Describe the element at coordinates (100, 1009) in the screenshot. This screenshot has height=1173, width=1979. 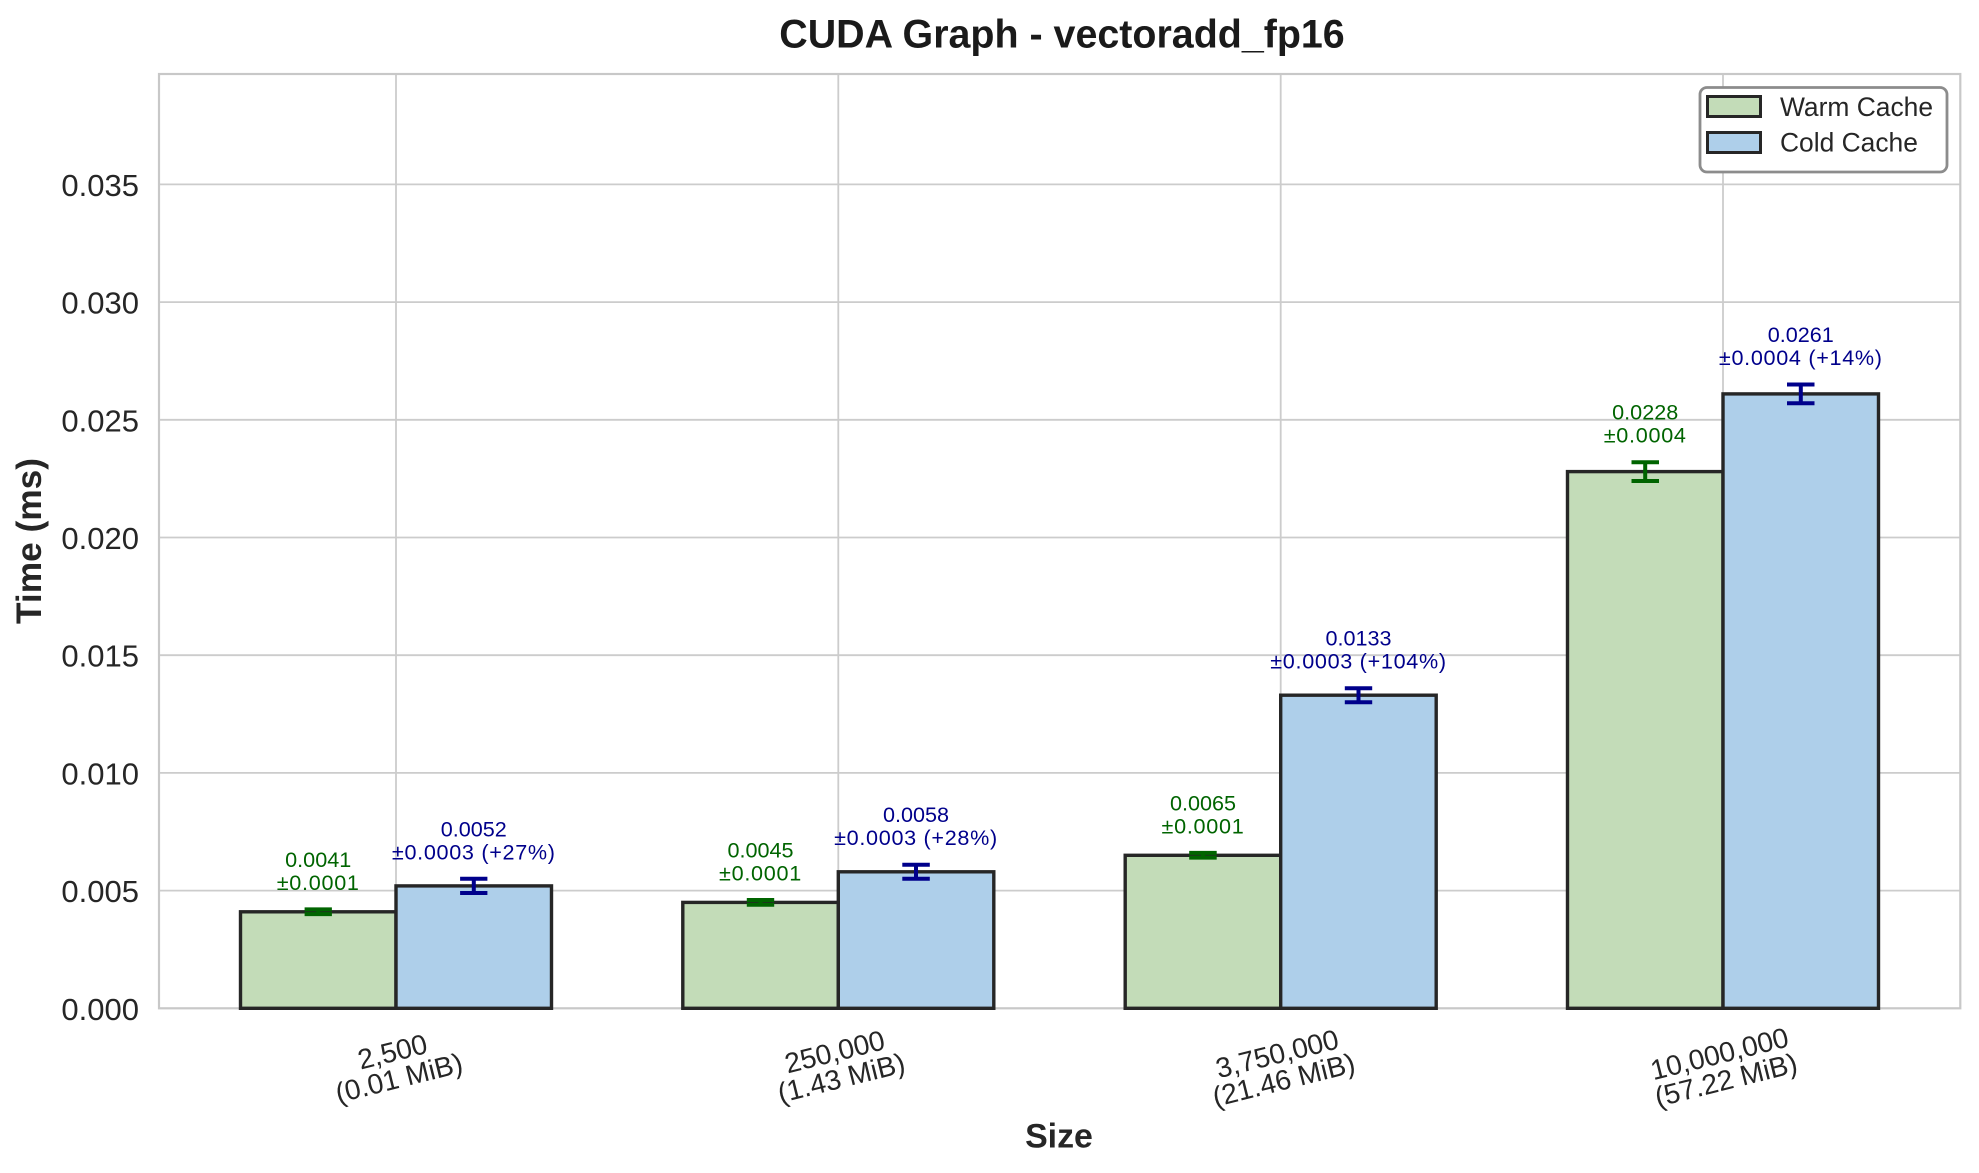
I see `svg-text: 0.000` at that location.